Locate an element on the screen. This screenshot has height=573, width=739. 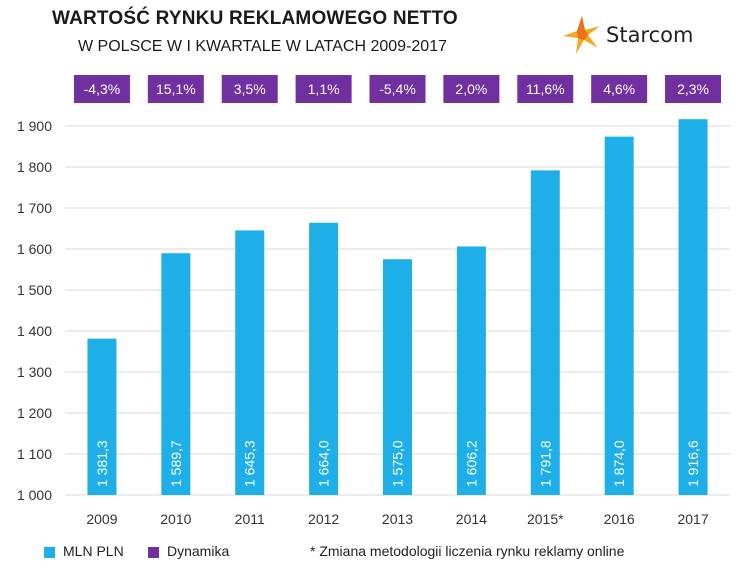
y-tick-label: 1 500 is located at coordinates (34, 290).